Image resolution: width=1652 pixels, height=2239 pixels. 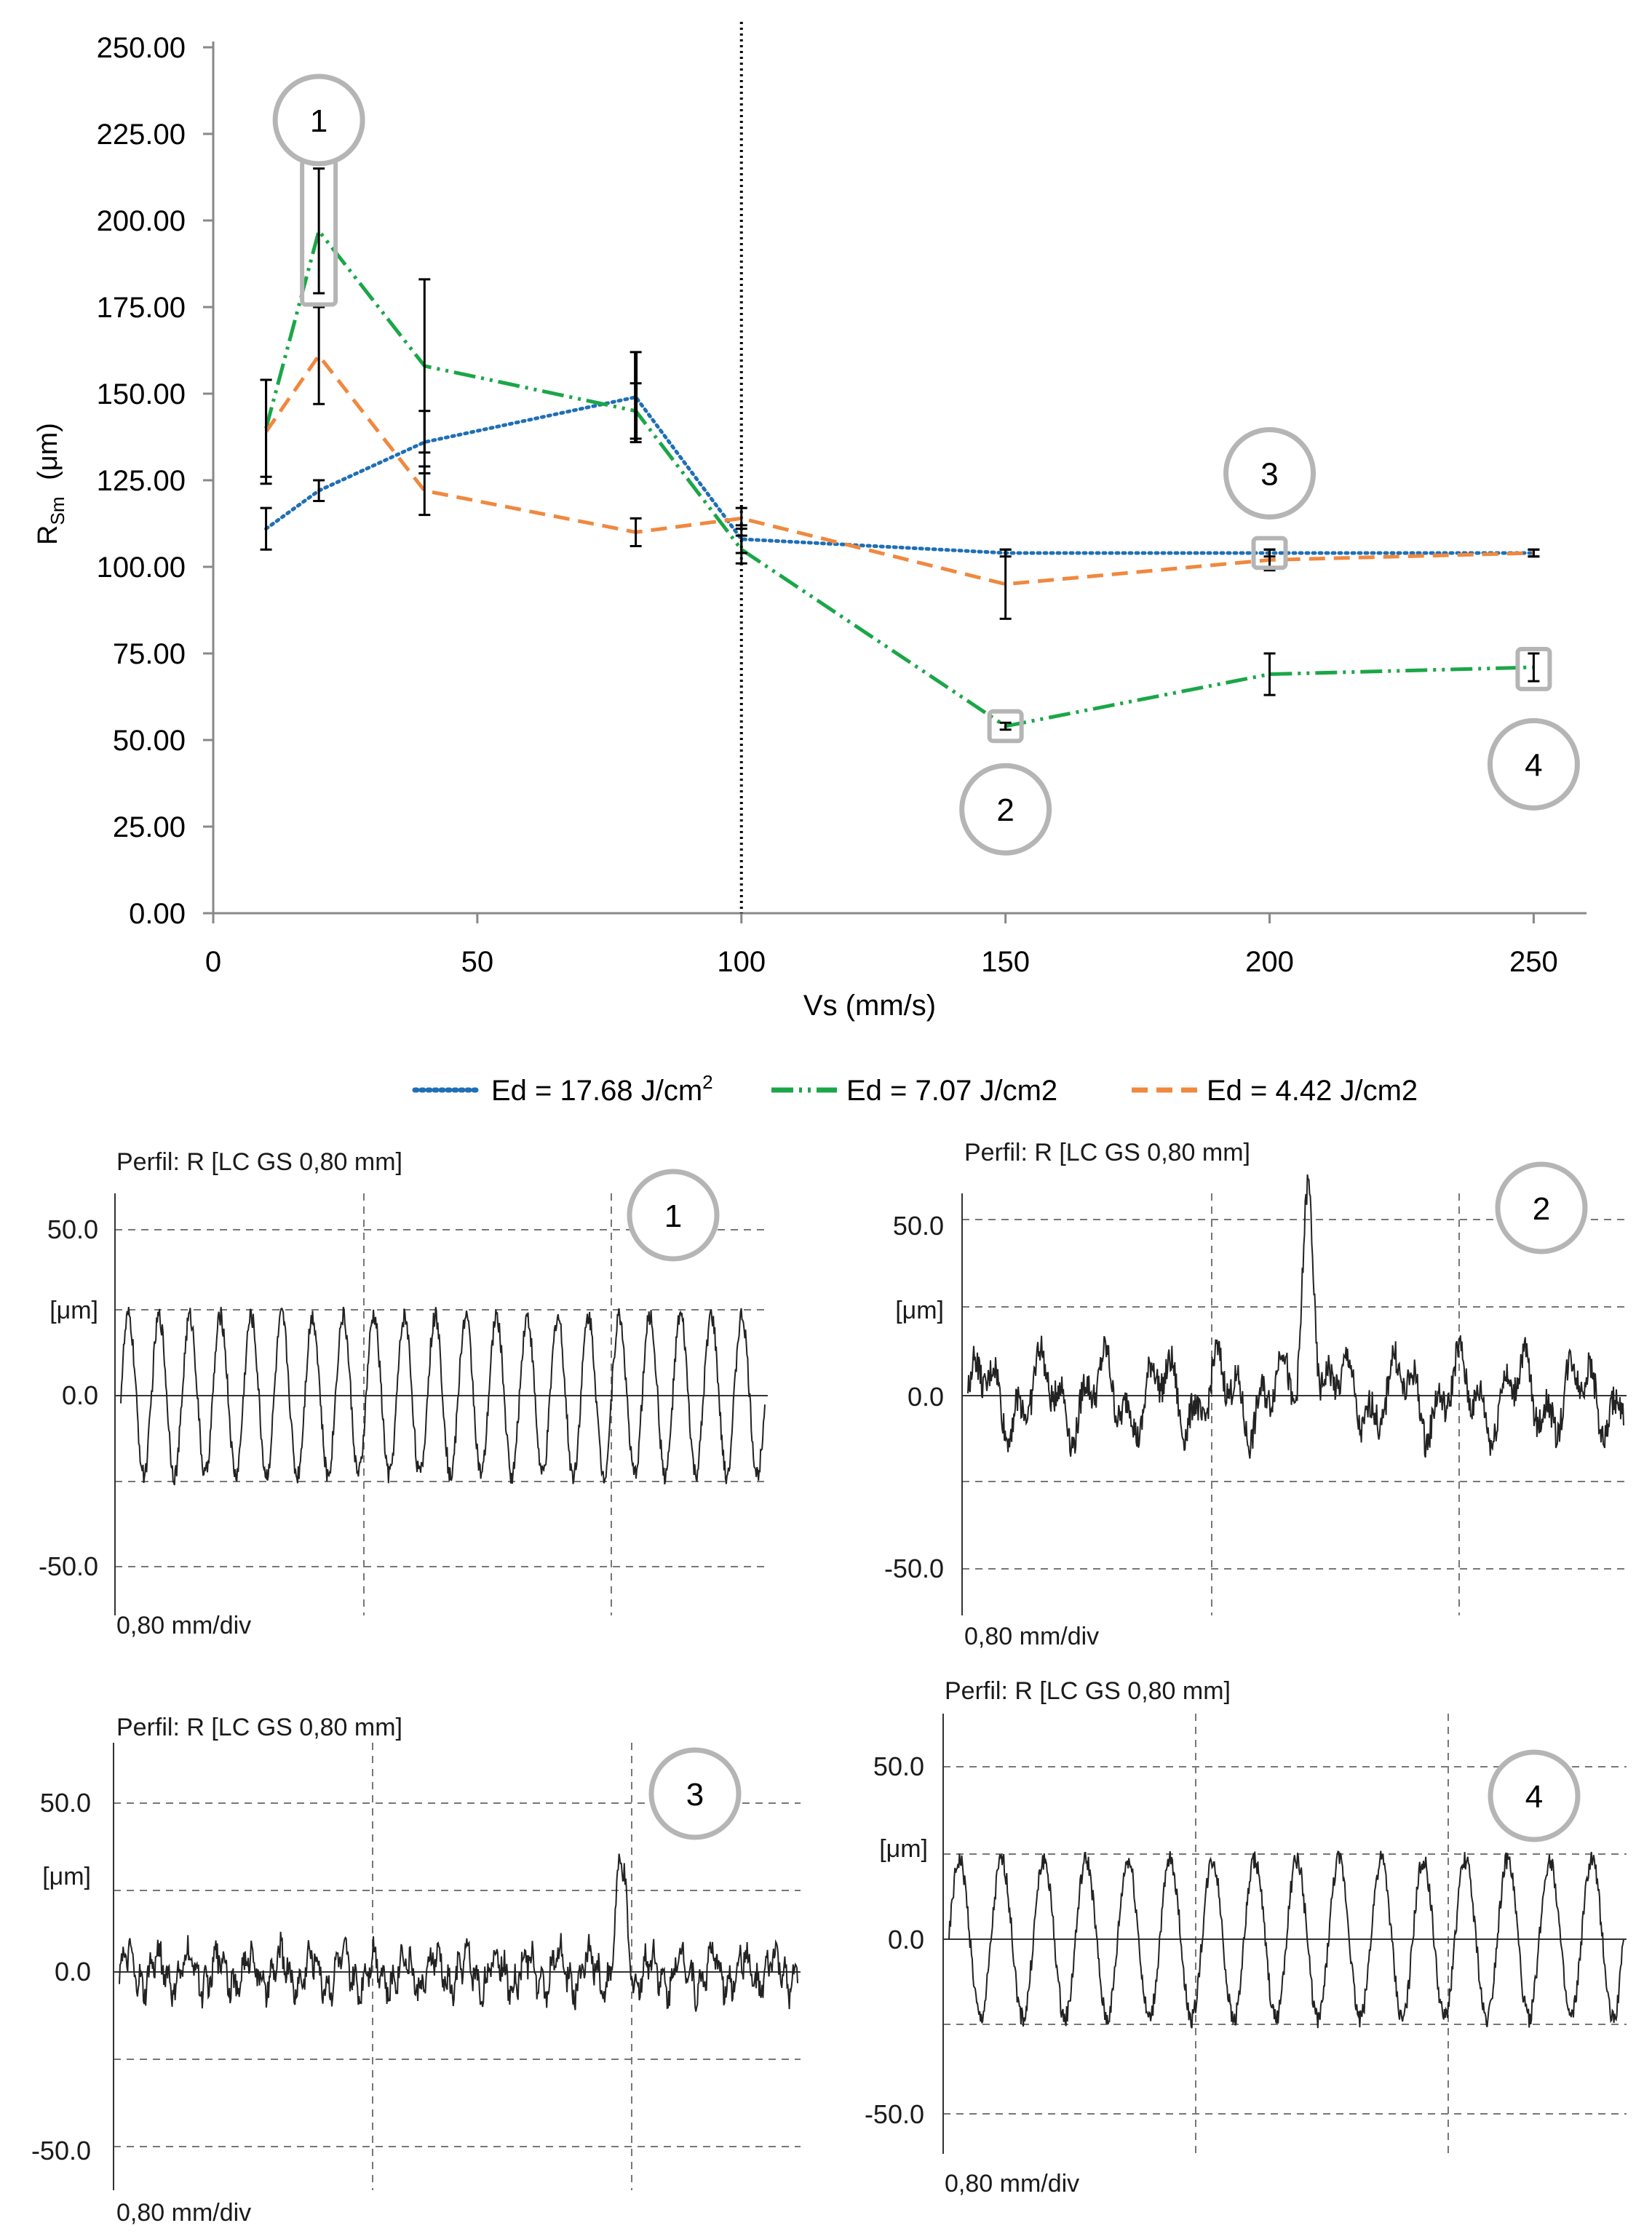 I want to click on callout-label-1: 1, so click(x=318, y=121).